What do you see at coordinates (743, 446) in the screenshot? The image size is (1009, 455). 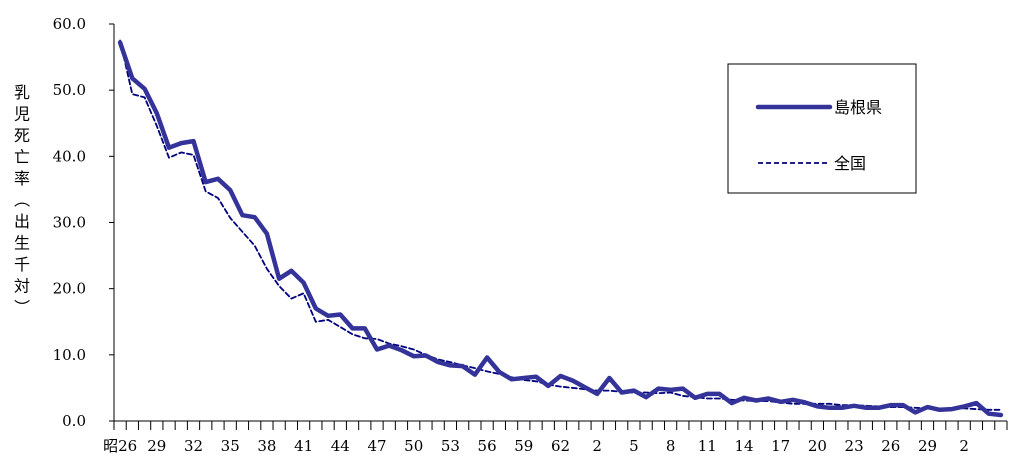 I see `x-tick-label: 14` at bounding box center [743, 446].